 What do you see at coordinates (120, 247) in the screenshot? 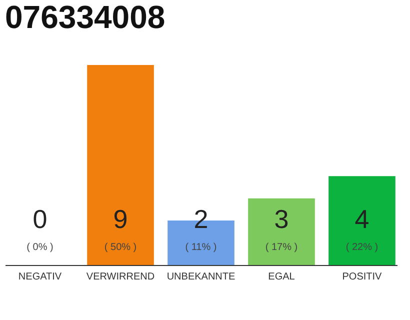
I see `annotation: ( 50% )` at bounding box center [120, 247].